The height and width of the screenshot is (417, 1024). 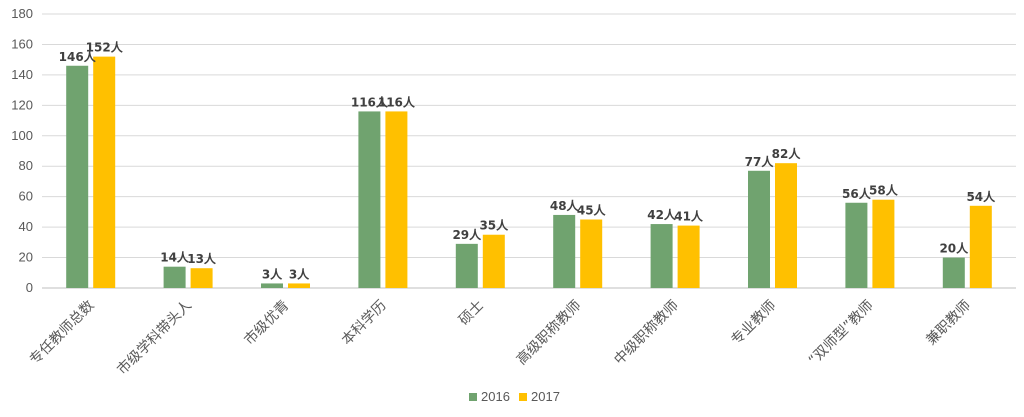 I want to click on data-label: 58人, so click(x=884, y=190).